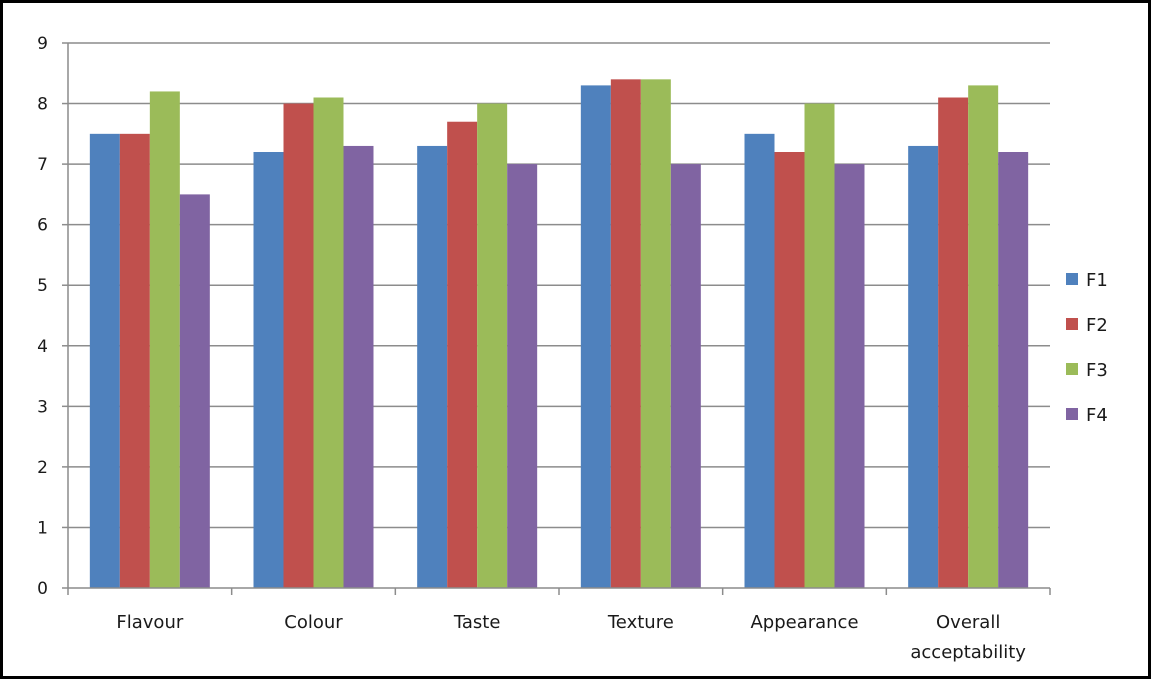 This screenshot has width=1151, height=682. I want to click on bar-f4-appearance, so click(849, 376).